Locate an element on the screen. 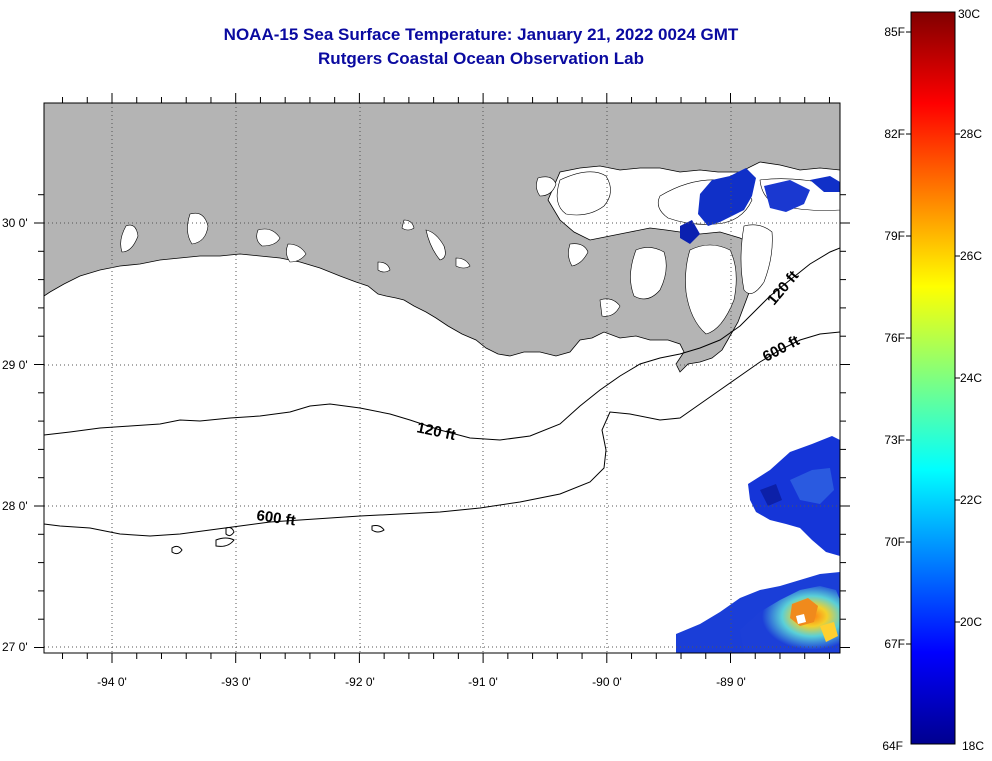 The height and width of the screenshot is (761, 992). colorbar-gradient is located at coordinates (933, 378).